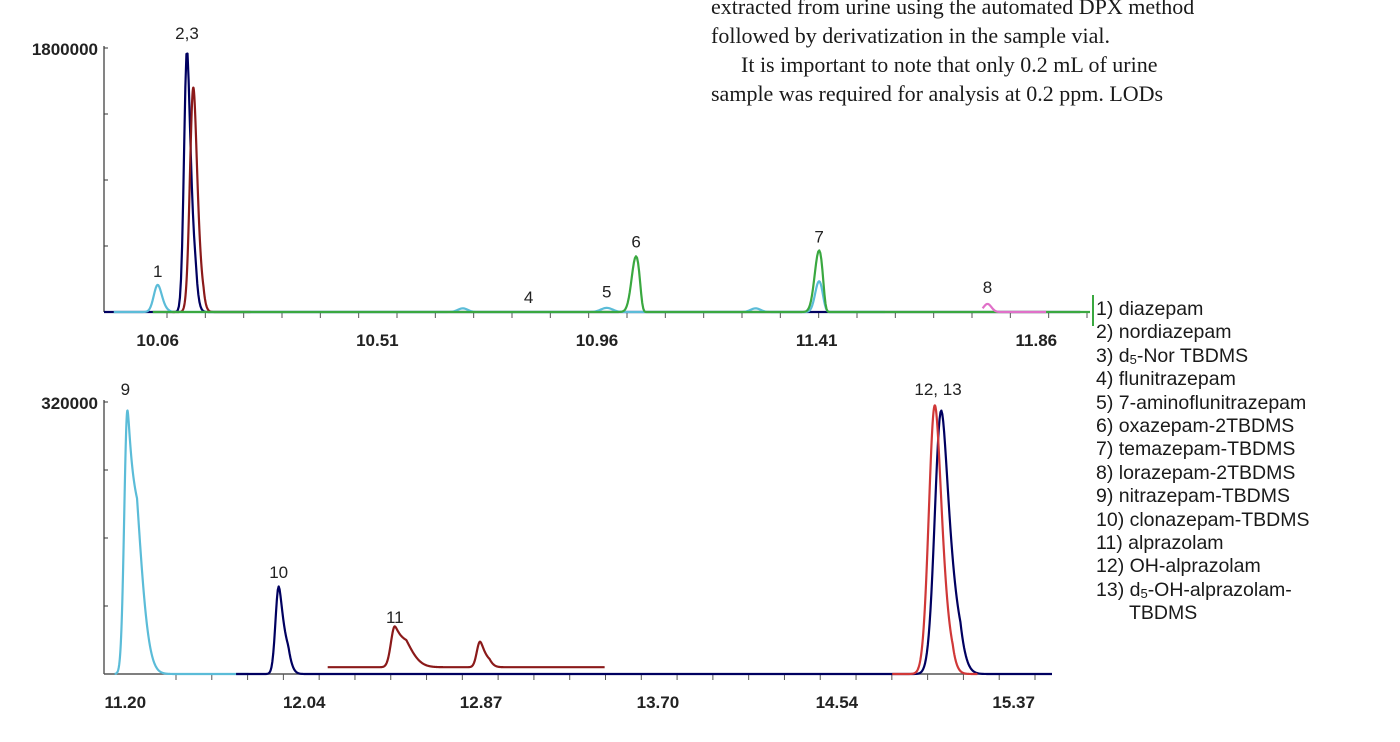 The height and width of the screenshot is (742, 1400). What do you see at coordinates (937, 389) in the screenshot?
I see `peak-label: 12, 13` at bounding box center [937, 389].